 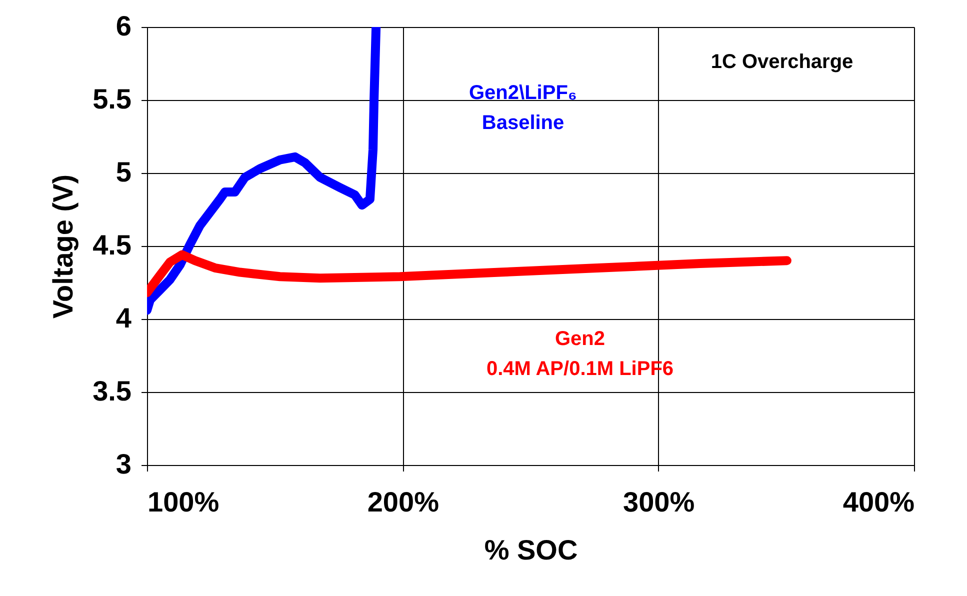 I want to click on x-tick-label: 200%, so click(x=403, y=502).